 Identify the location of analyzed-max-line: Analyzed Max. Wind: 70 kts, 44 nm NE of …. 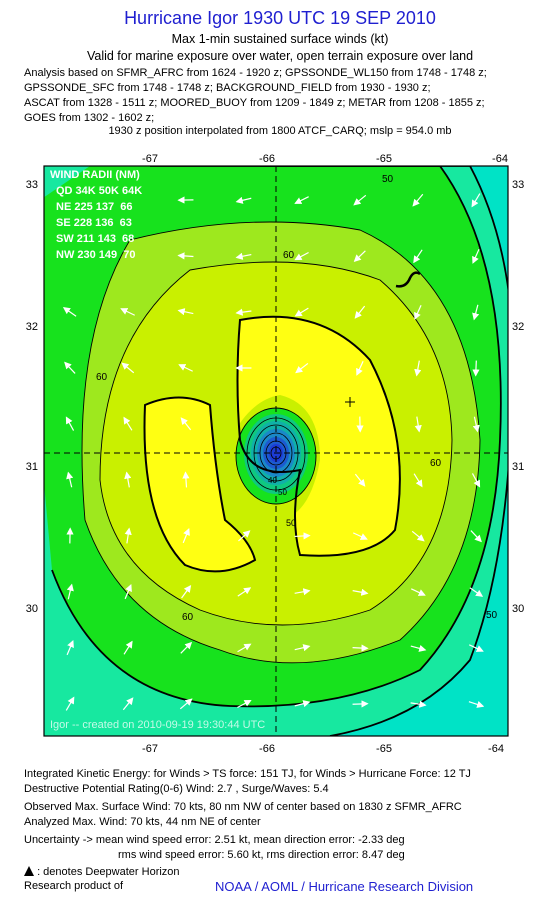
(142, 822).